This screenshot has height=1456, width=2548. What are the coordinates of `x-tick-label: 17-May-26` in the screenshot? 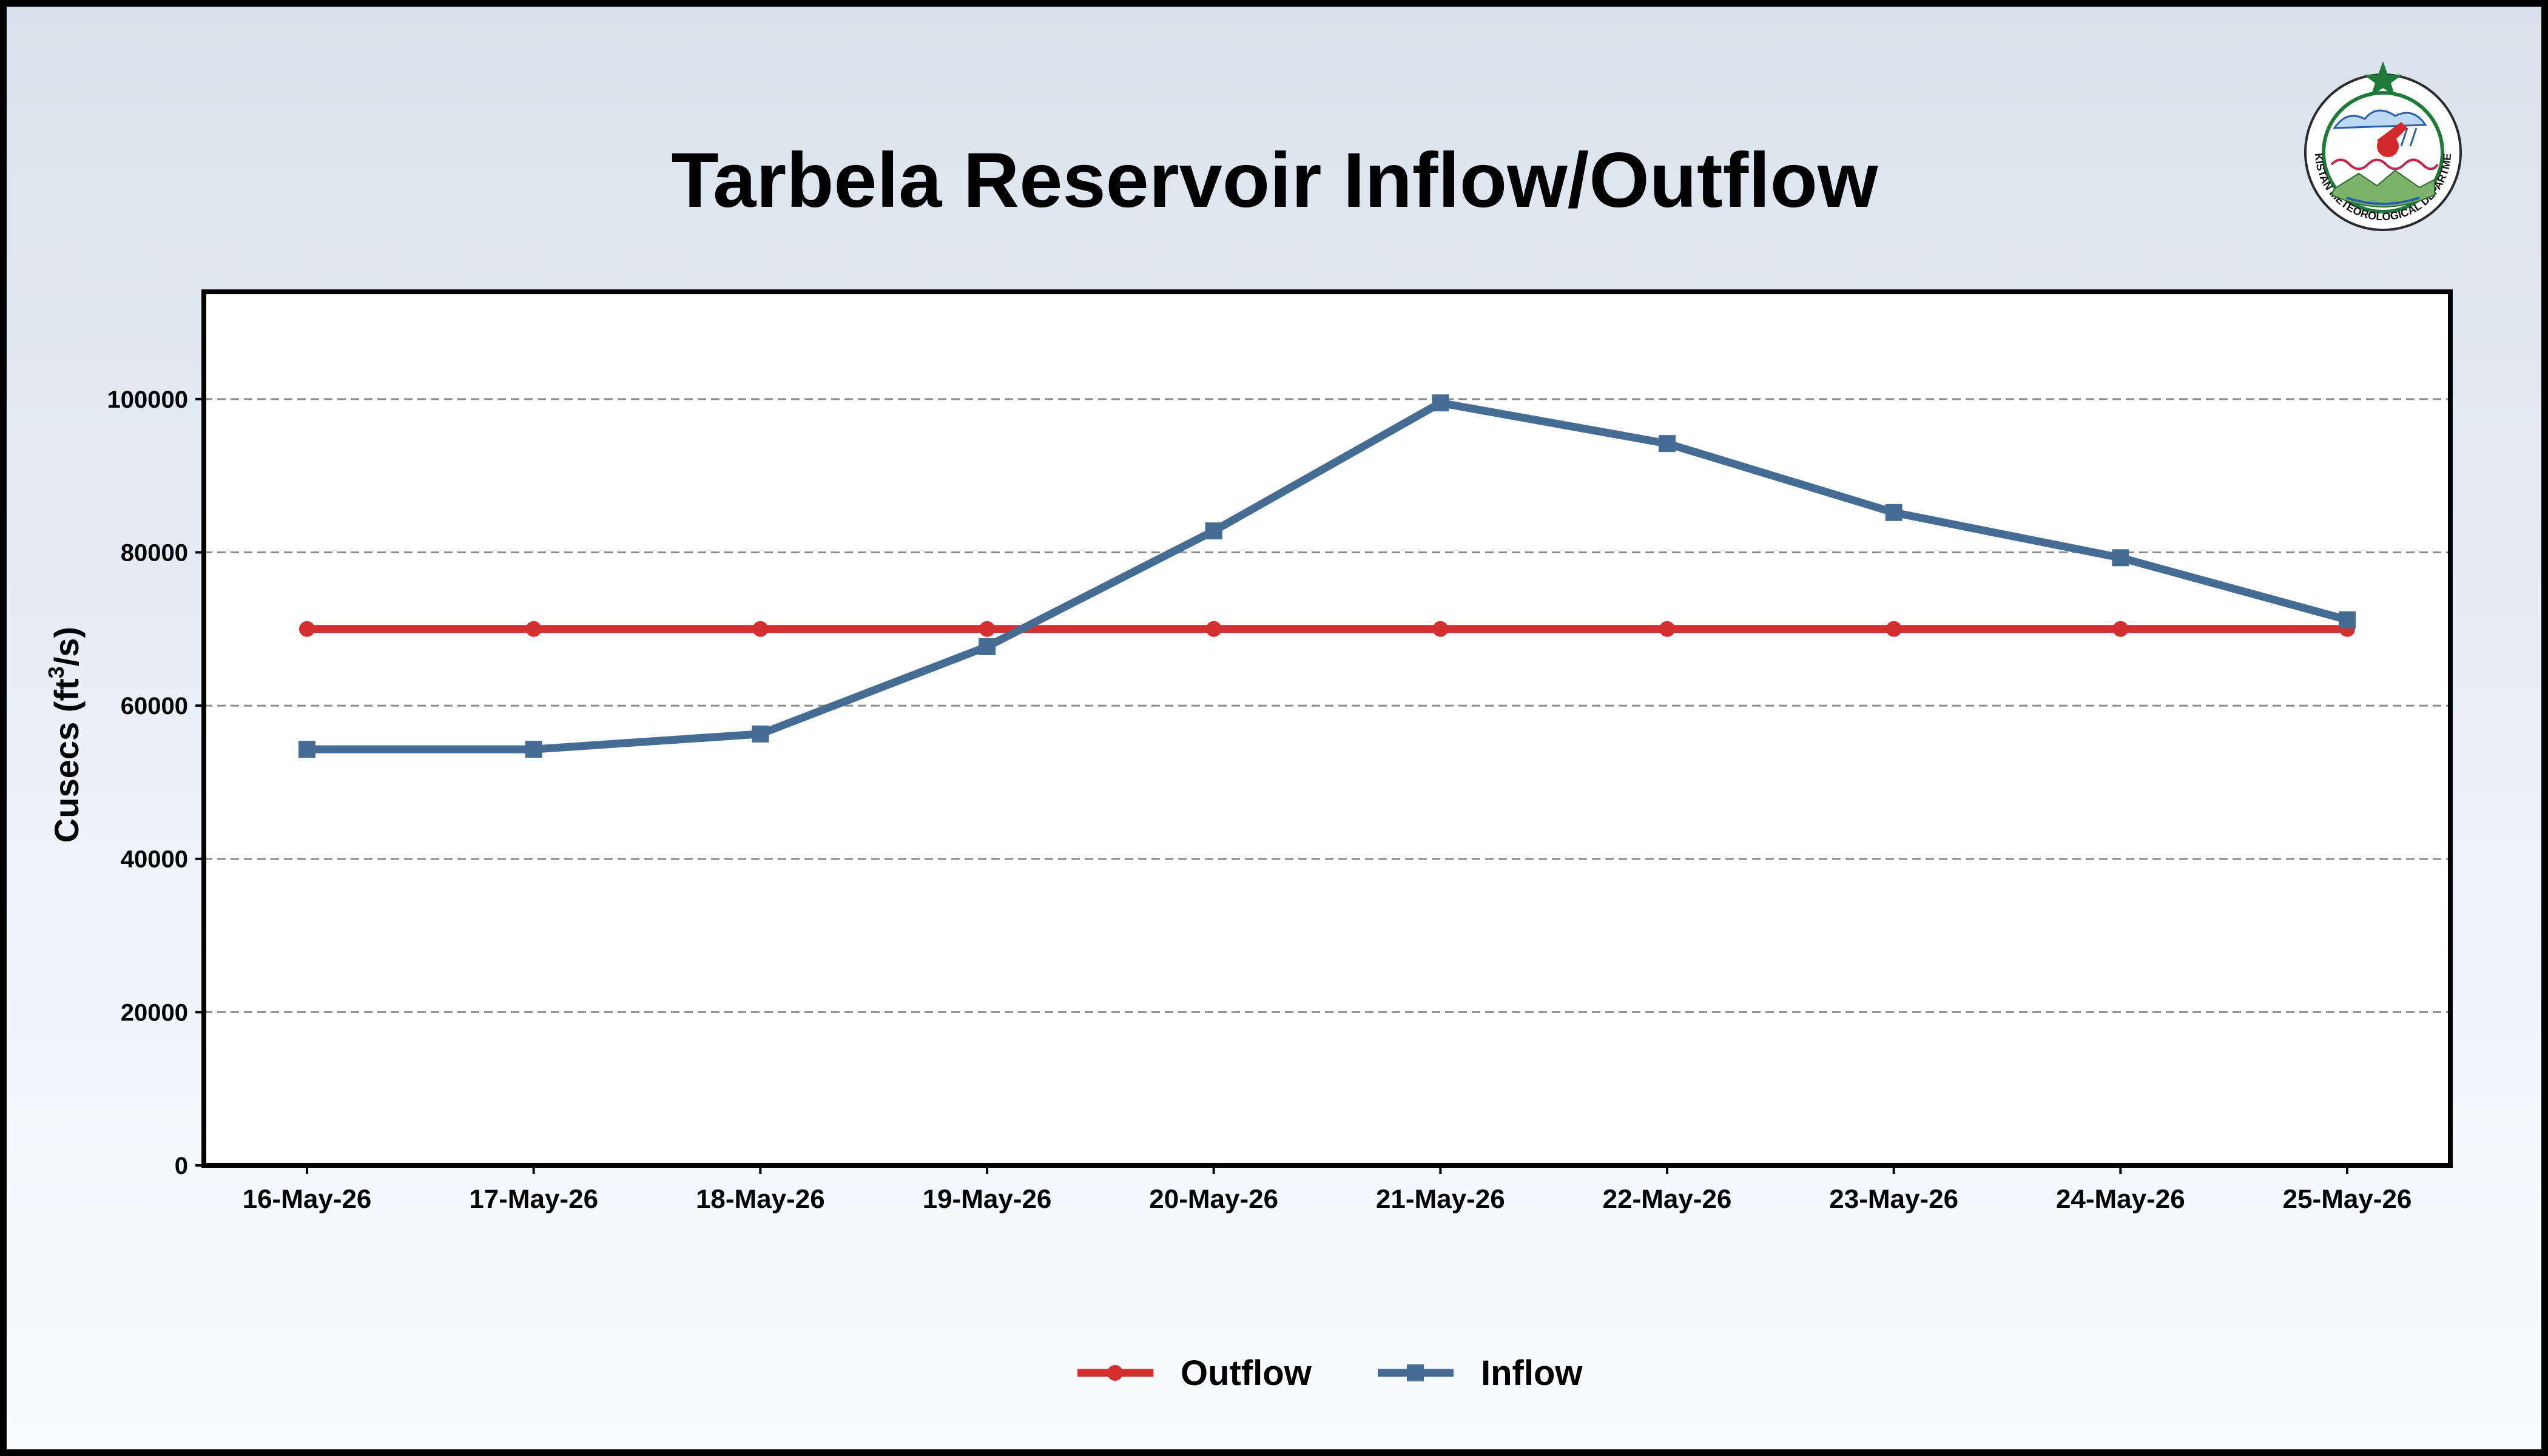 It's located at (533, 1199).